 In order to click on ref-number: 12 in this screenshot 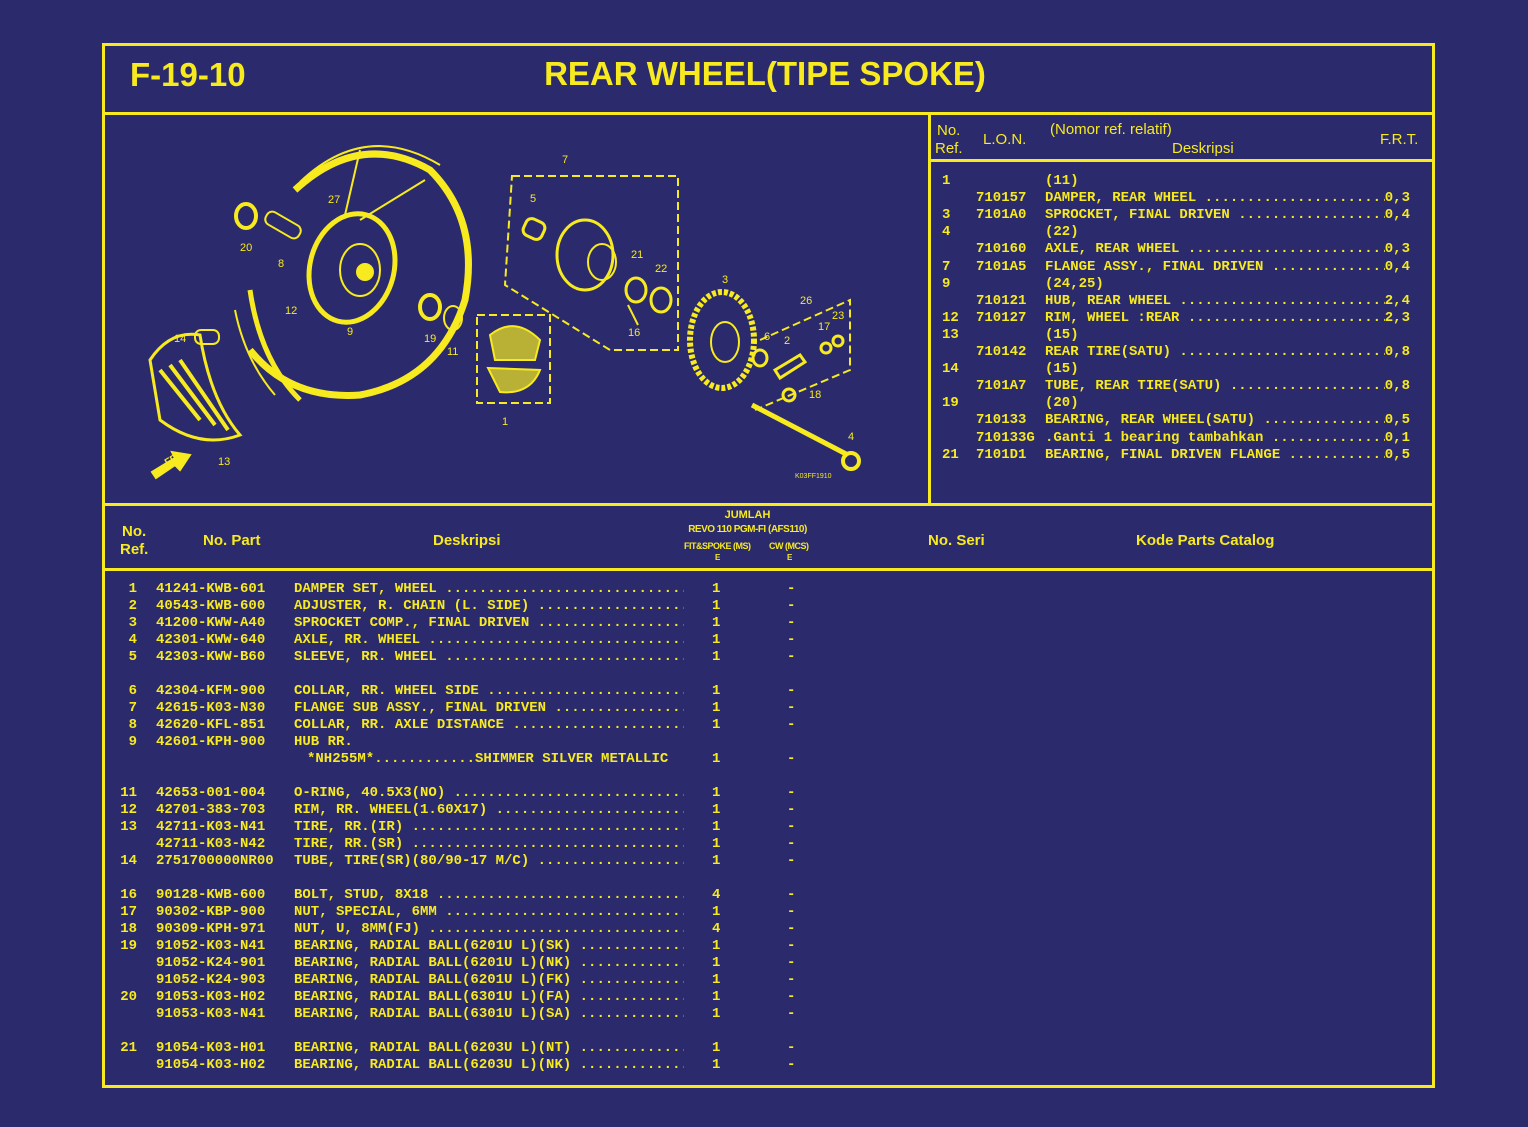, I will do `click(950, 317)`.